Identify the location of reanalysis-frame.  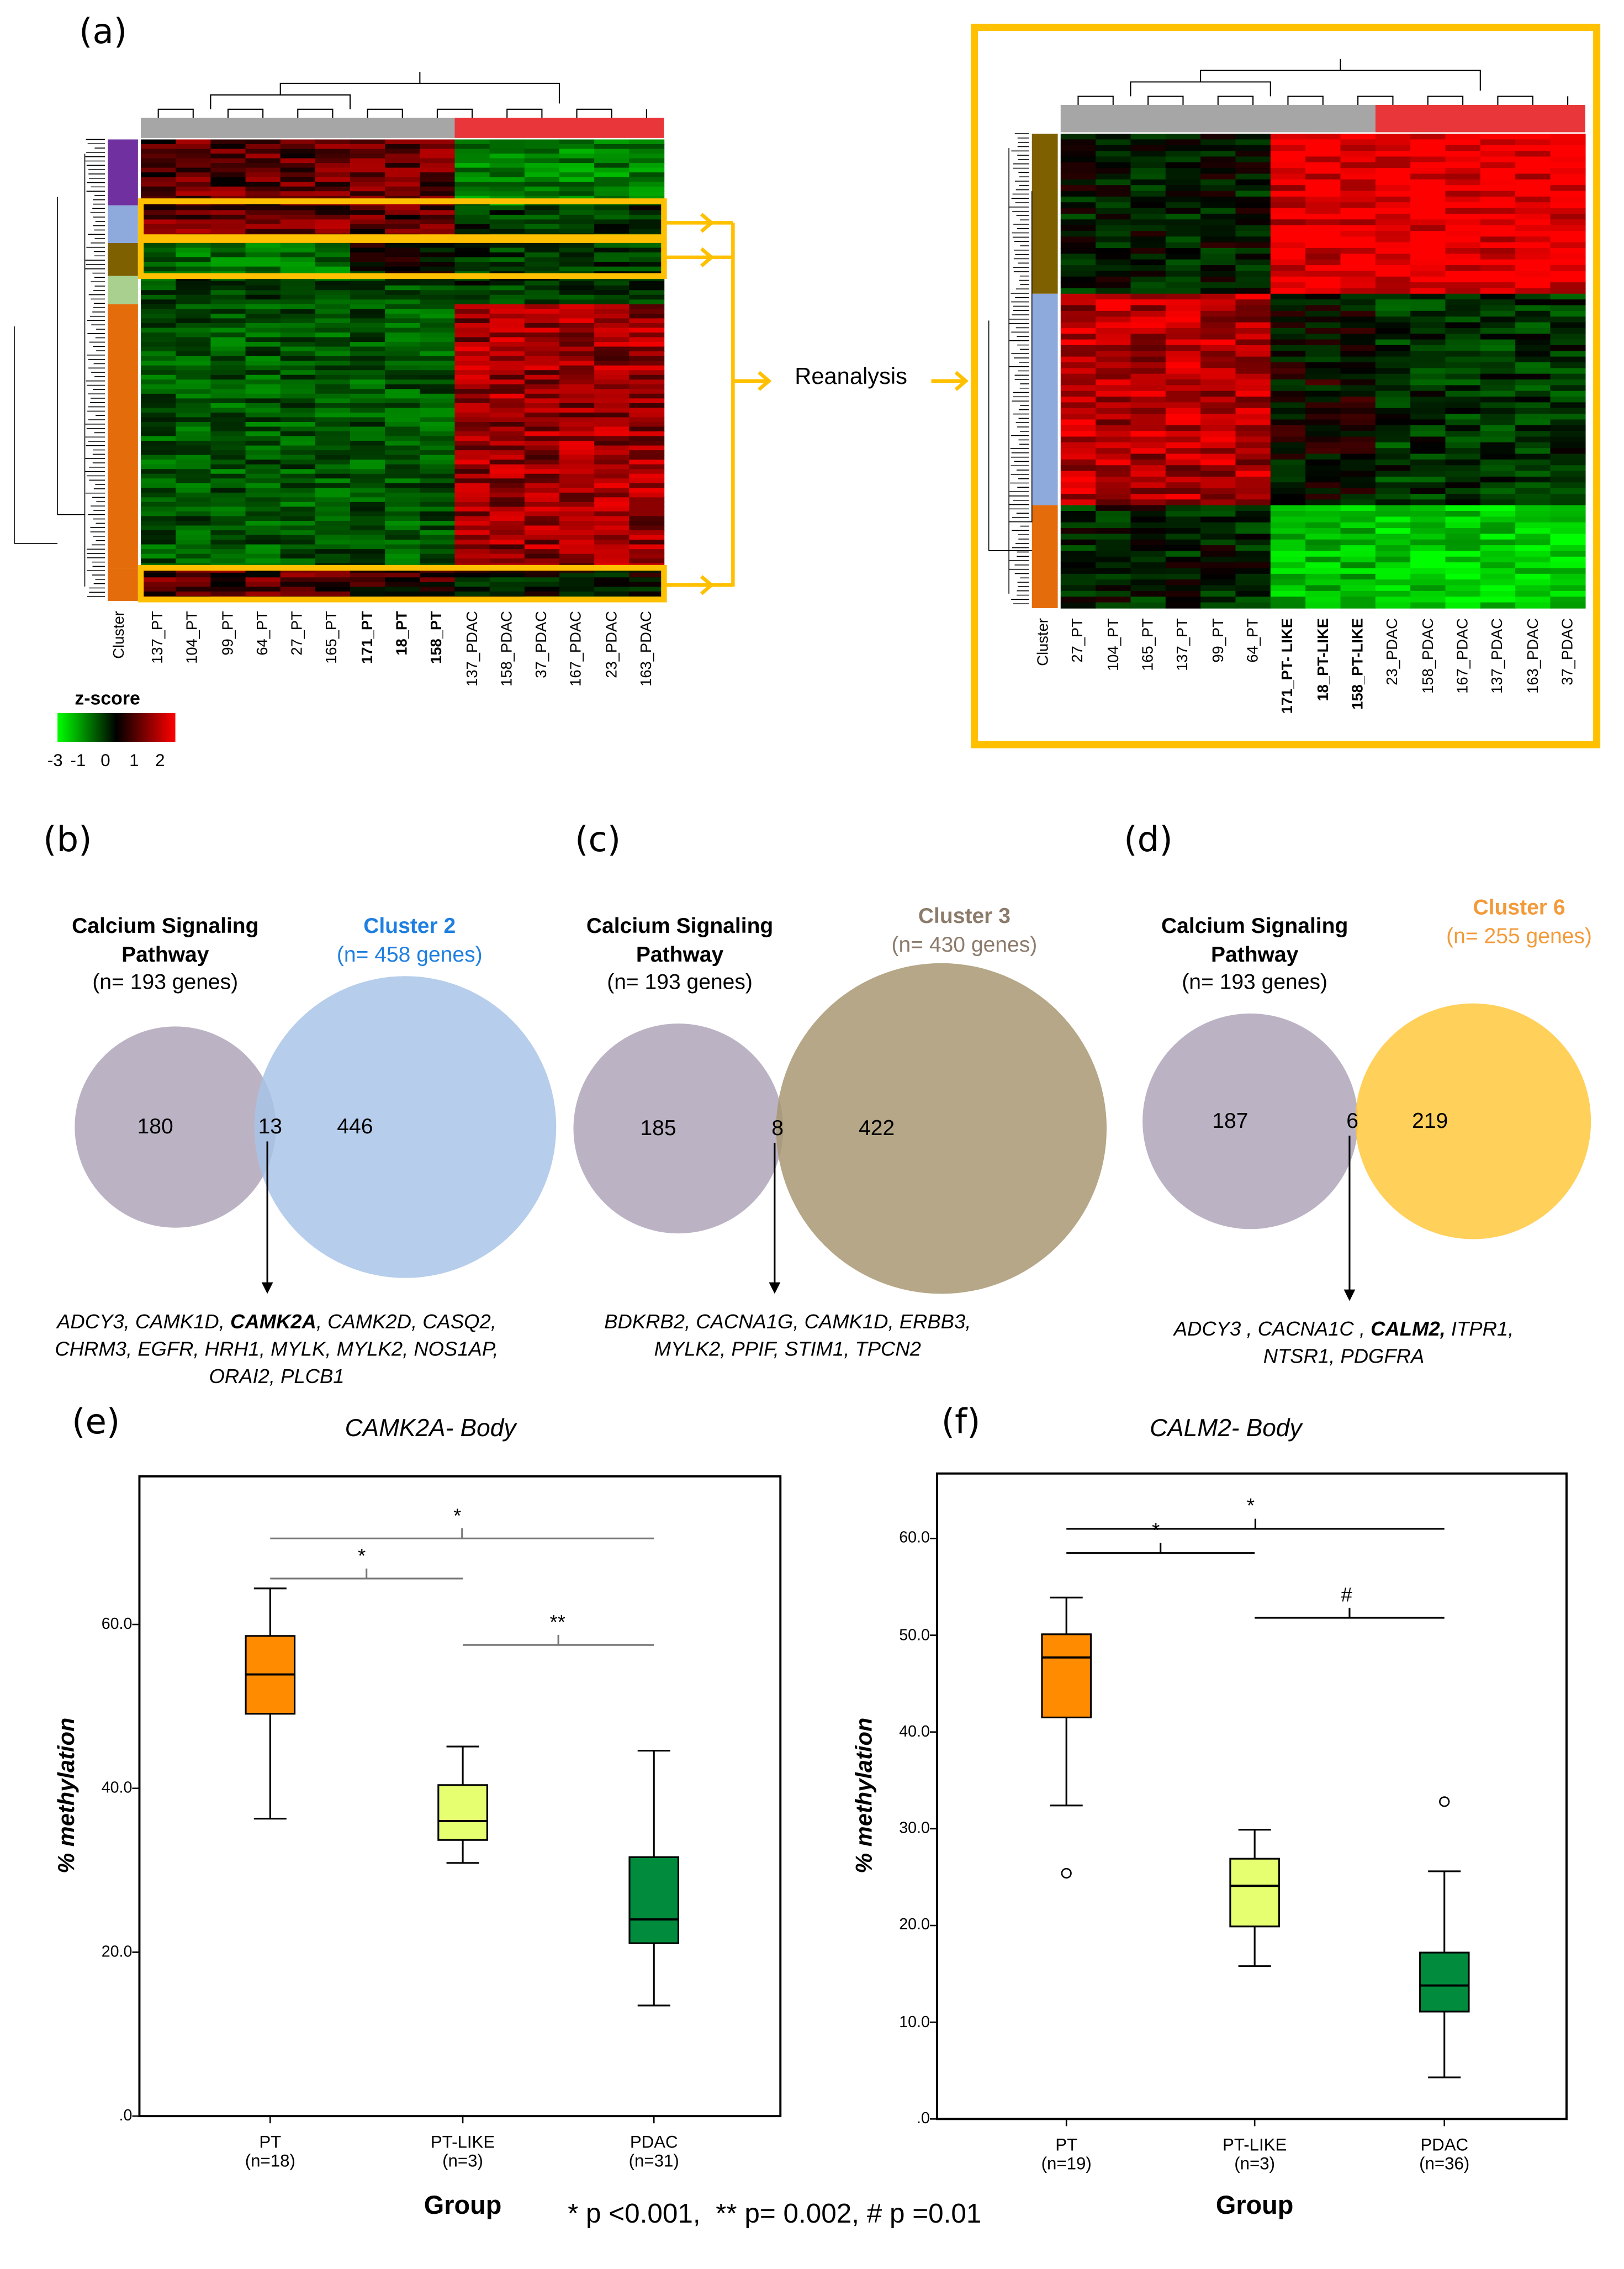
(1286, 385).